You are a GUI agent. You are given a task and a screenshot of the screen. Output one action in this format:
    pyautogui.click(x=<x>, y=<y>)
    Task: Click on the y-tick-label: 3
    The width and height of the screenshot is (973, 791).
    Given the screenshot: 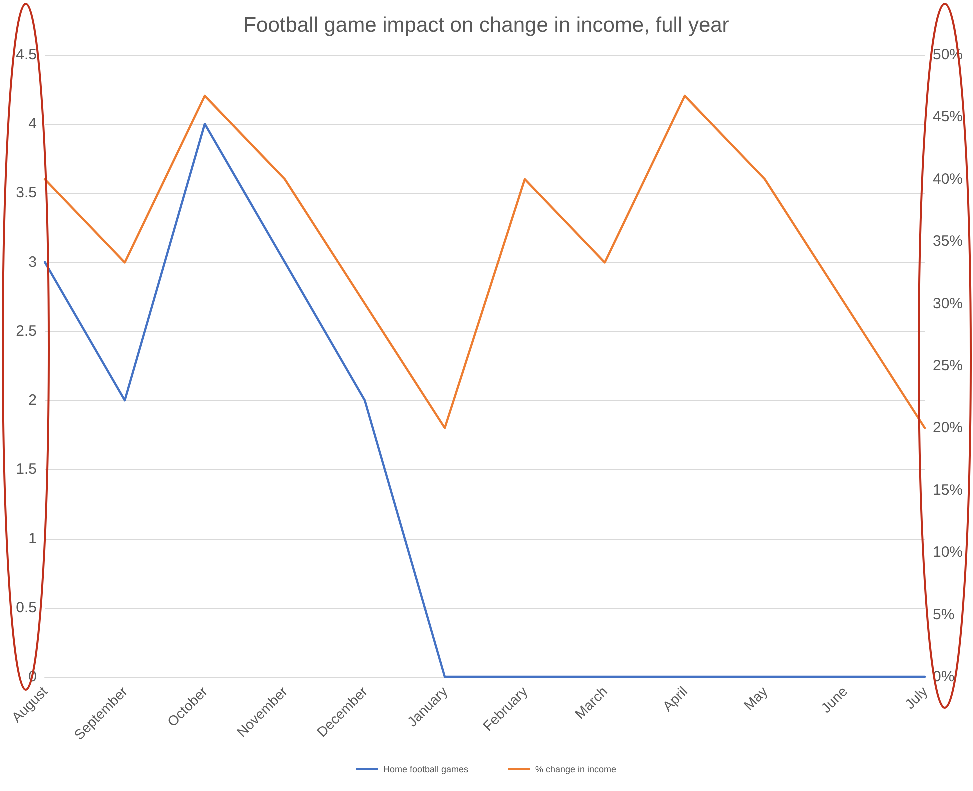 What is the action you would take?
    pyautogui.click(x=32, y=262)
    